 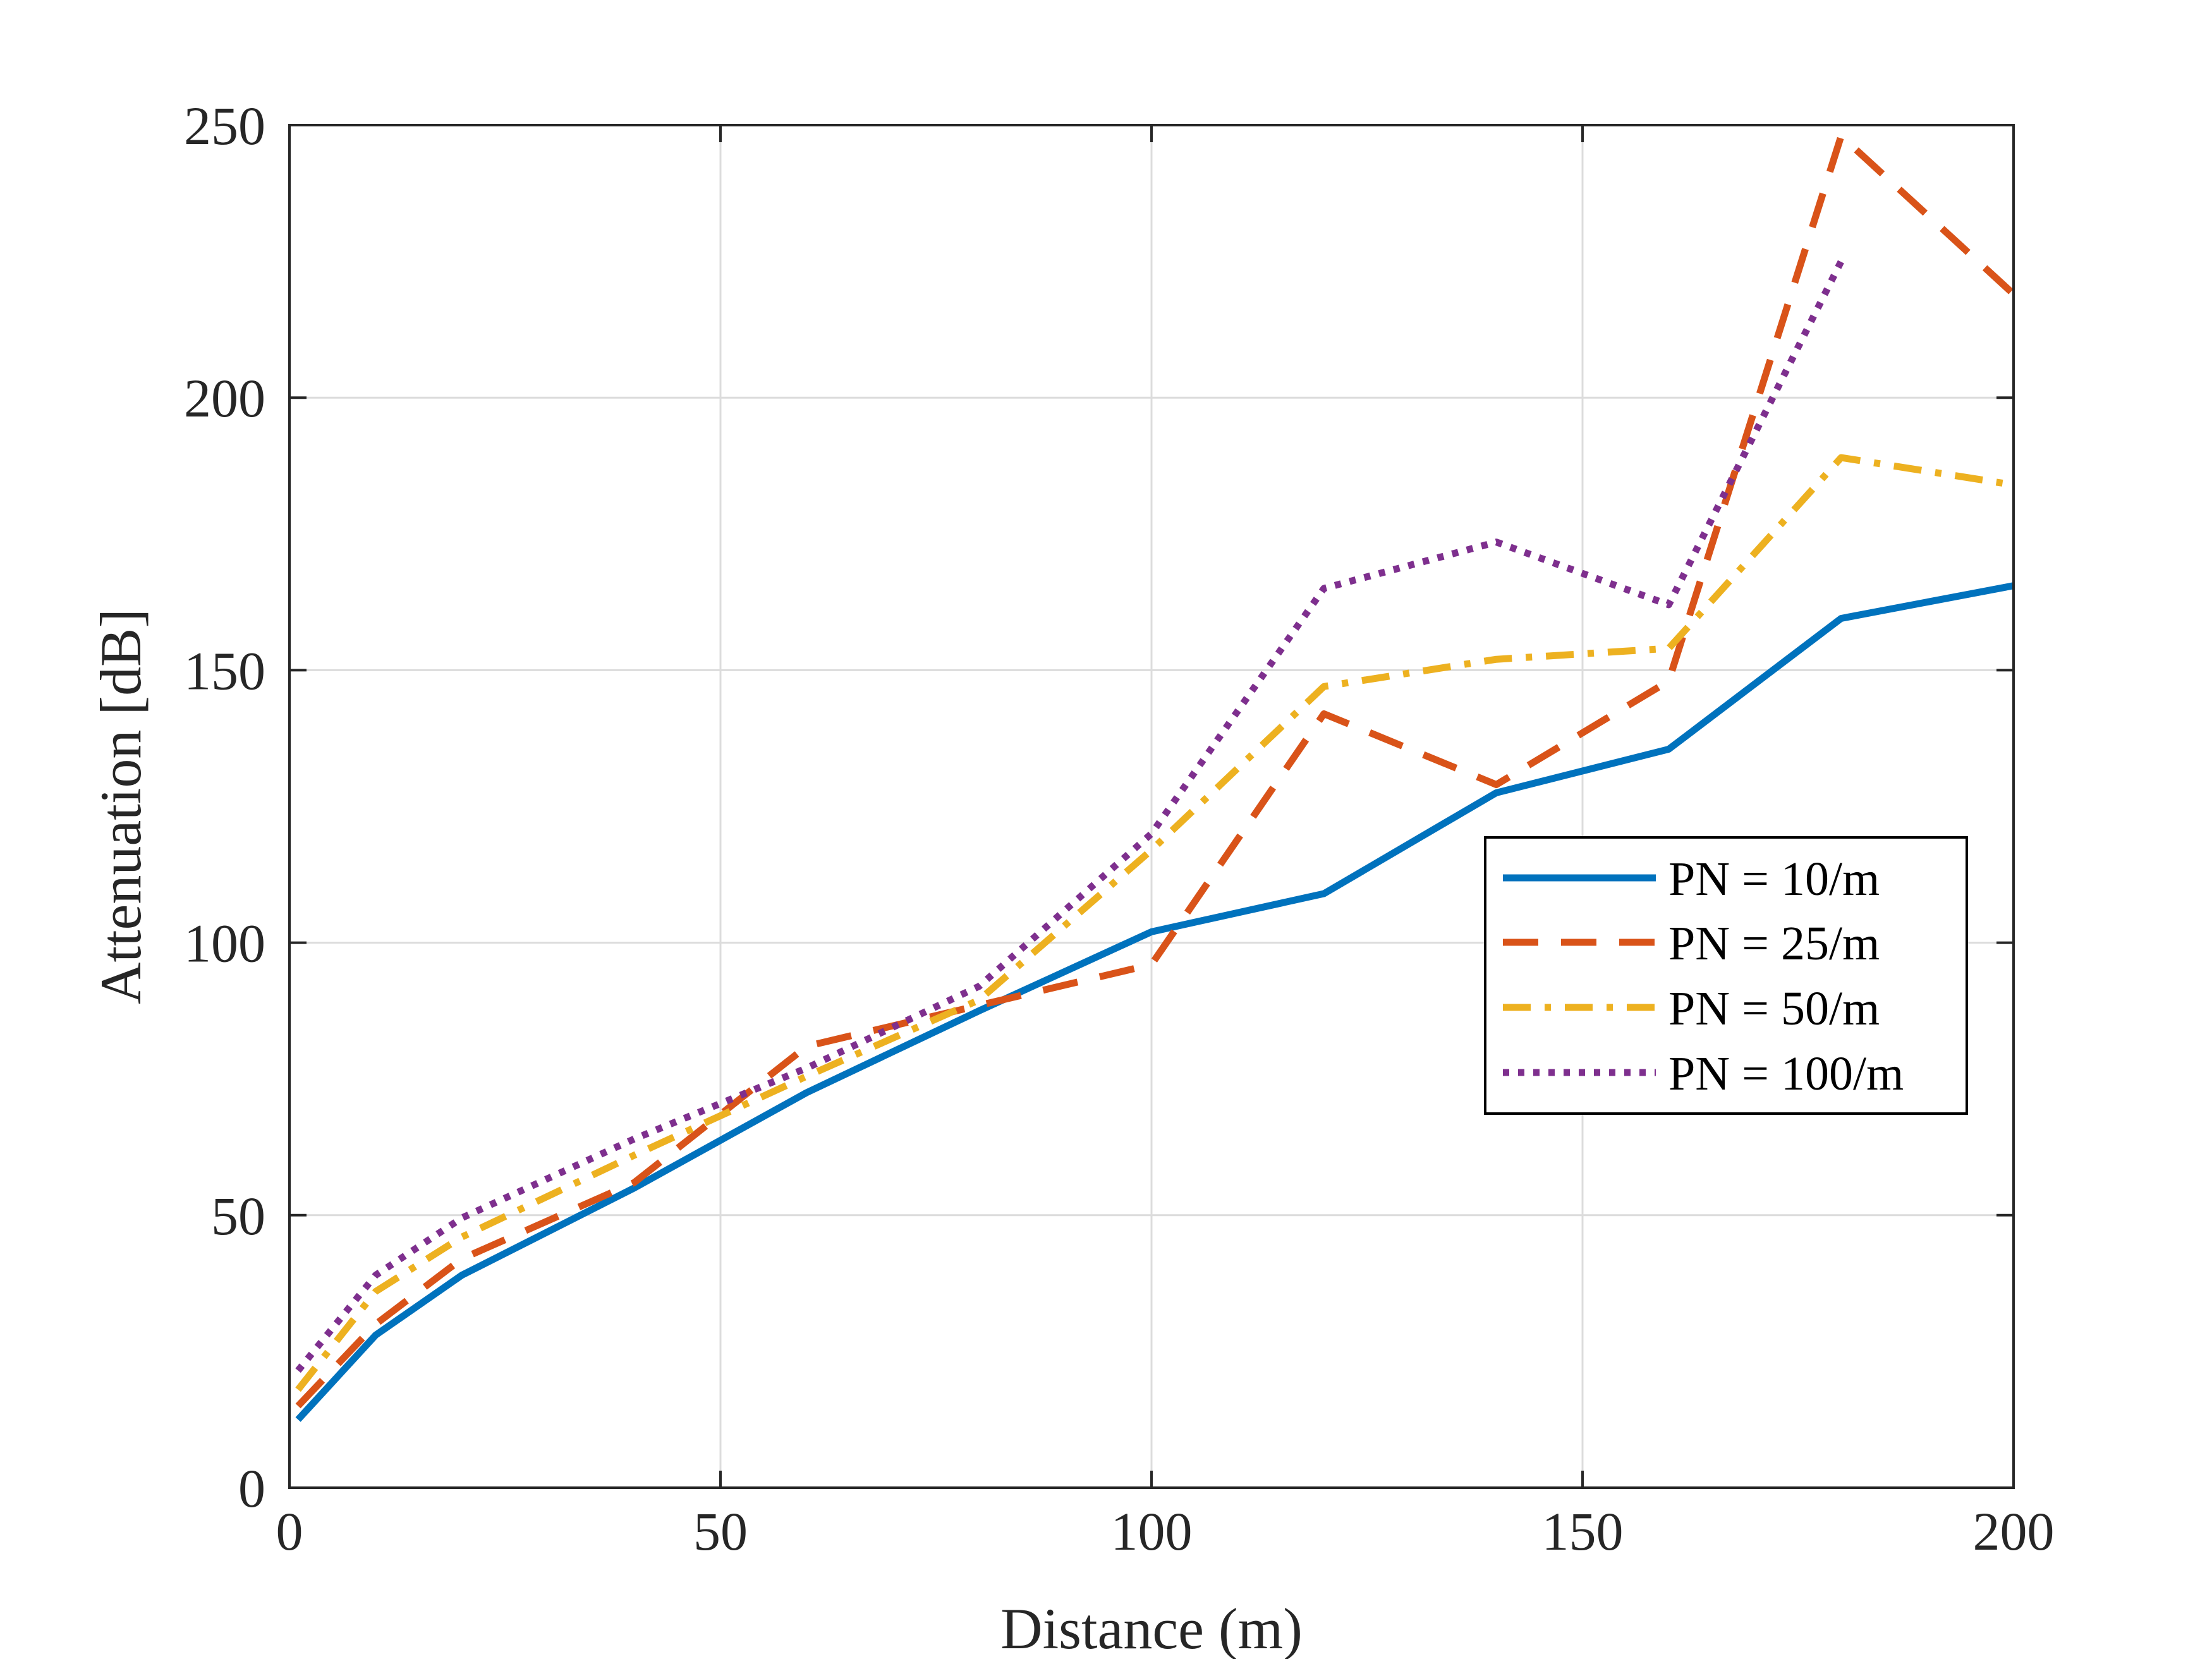 What do you see at coordinates (1774, 879) in the screenshot?
I see `legend-label-pn-10: PN = 10/m` at bounding box center [1774, 879].